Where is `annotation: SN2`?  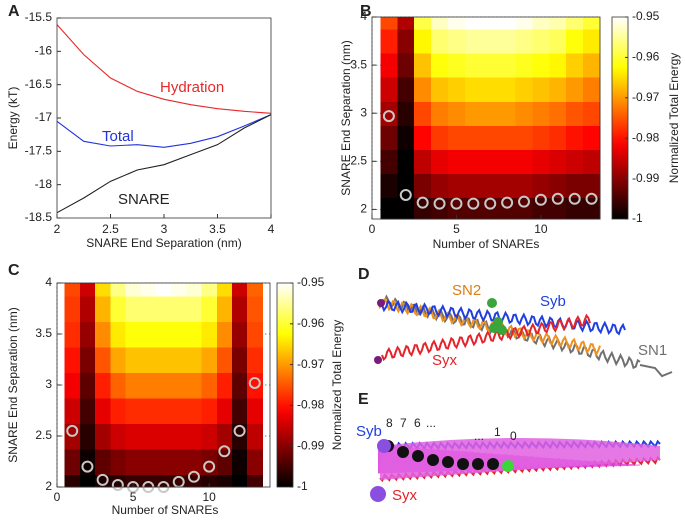
annotation: SN2 is located at coordinates (466, 290).